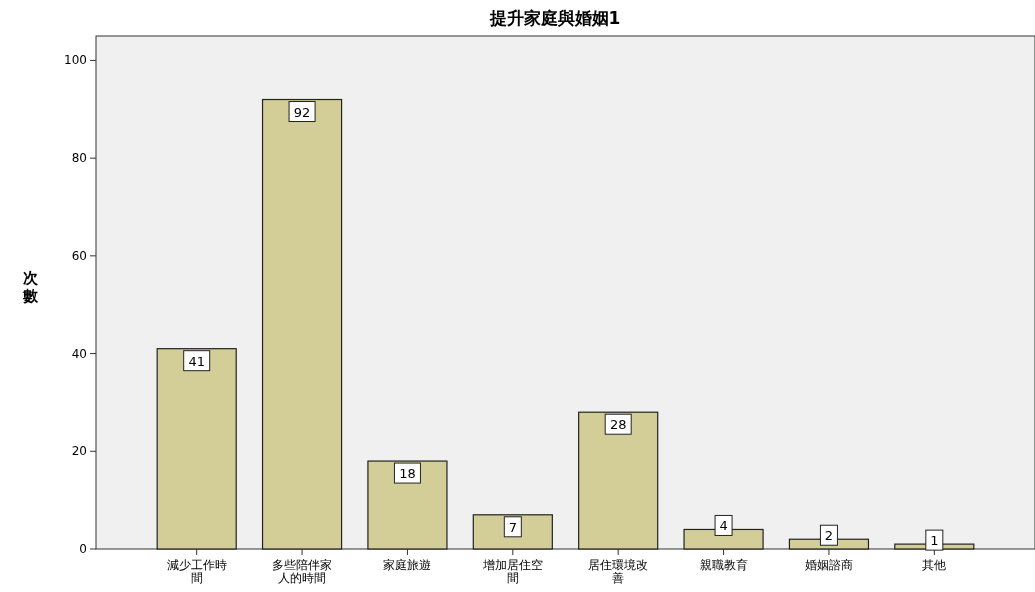 The image size is (1035, 592). Describe the element at coordinates (79, 353) in the screenshot. I see `y-tick-label: 40` at that location.